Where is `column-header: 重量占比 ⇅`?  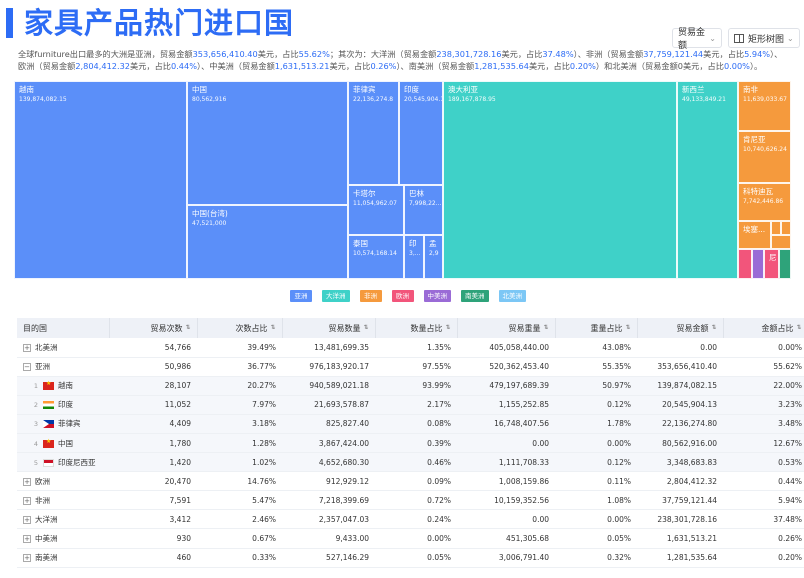
column-header: 重量占比 ⇅ is located at coordinates (596, 328).